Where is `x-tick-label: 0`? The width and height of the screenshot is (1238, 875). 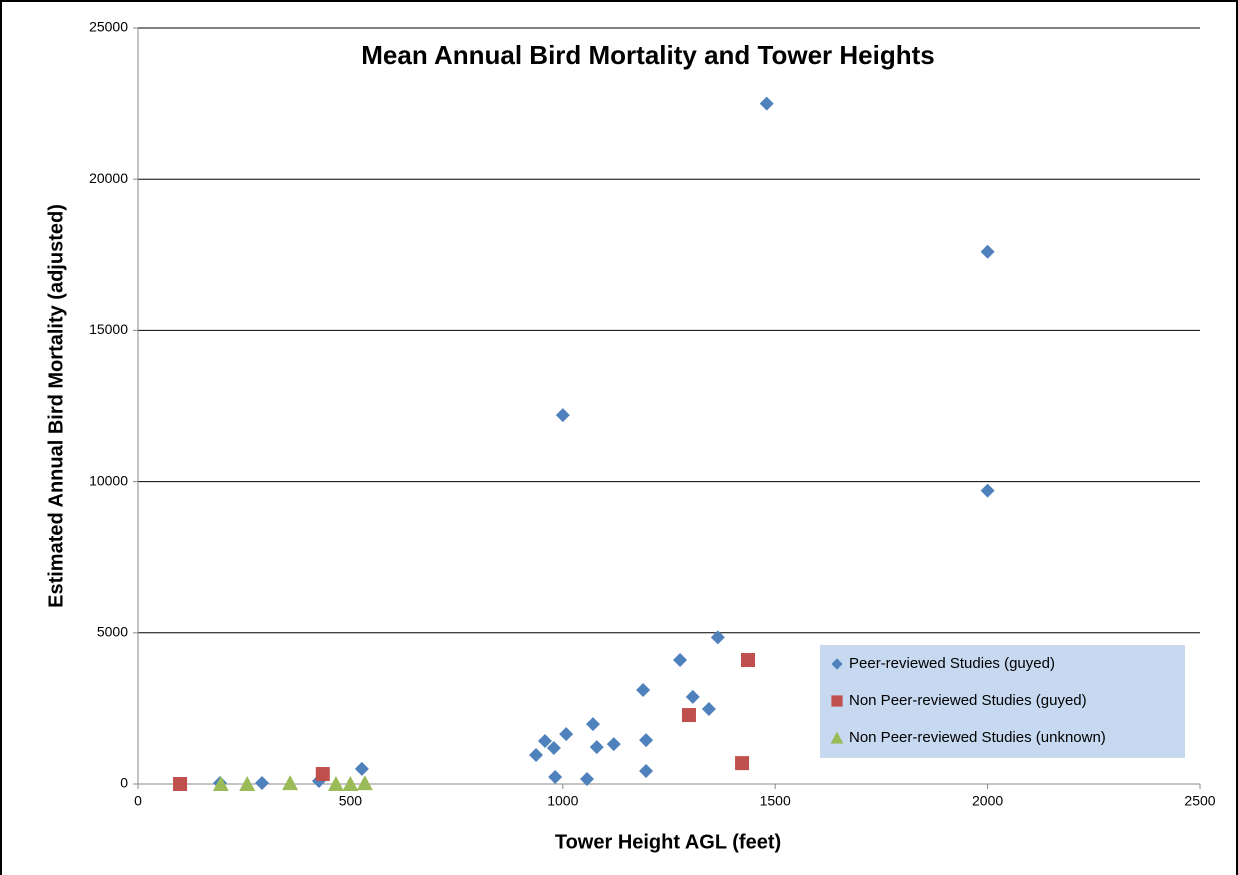
x-tick-label: 0 is located at coordinates (138, 801).